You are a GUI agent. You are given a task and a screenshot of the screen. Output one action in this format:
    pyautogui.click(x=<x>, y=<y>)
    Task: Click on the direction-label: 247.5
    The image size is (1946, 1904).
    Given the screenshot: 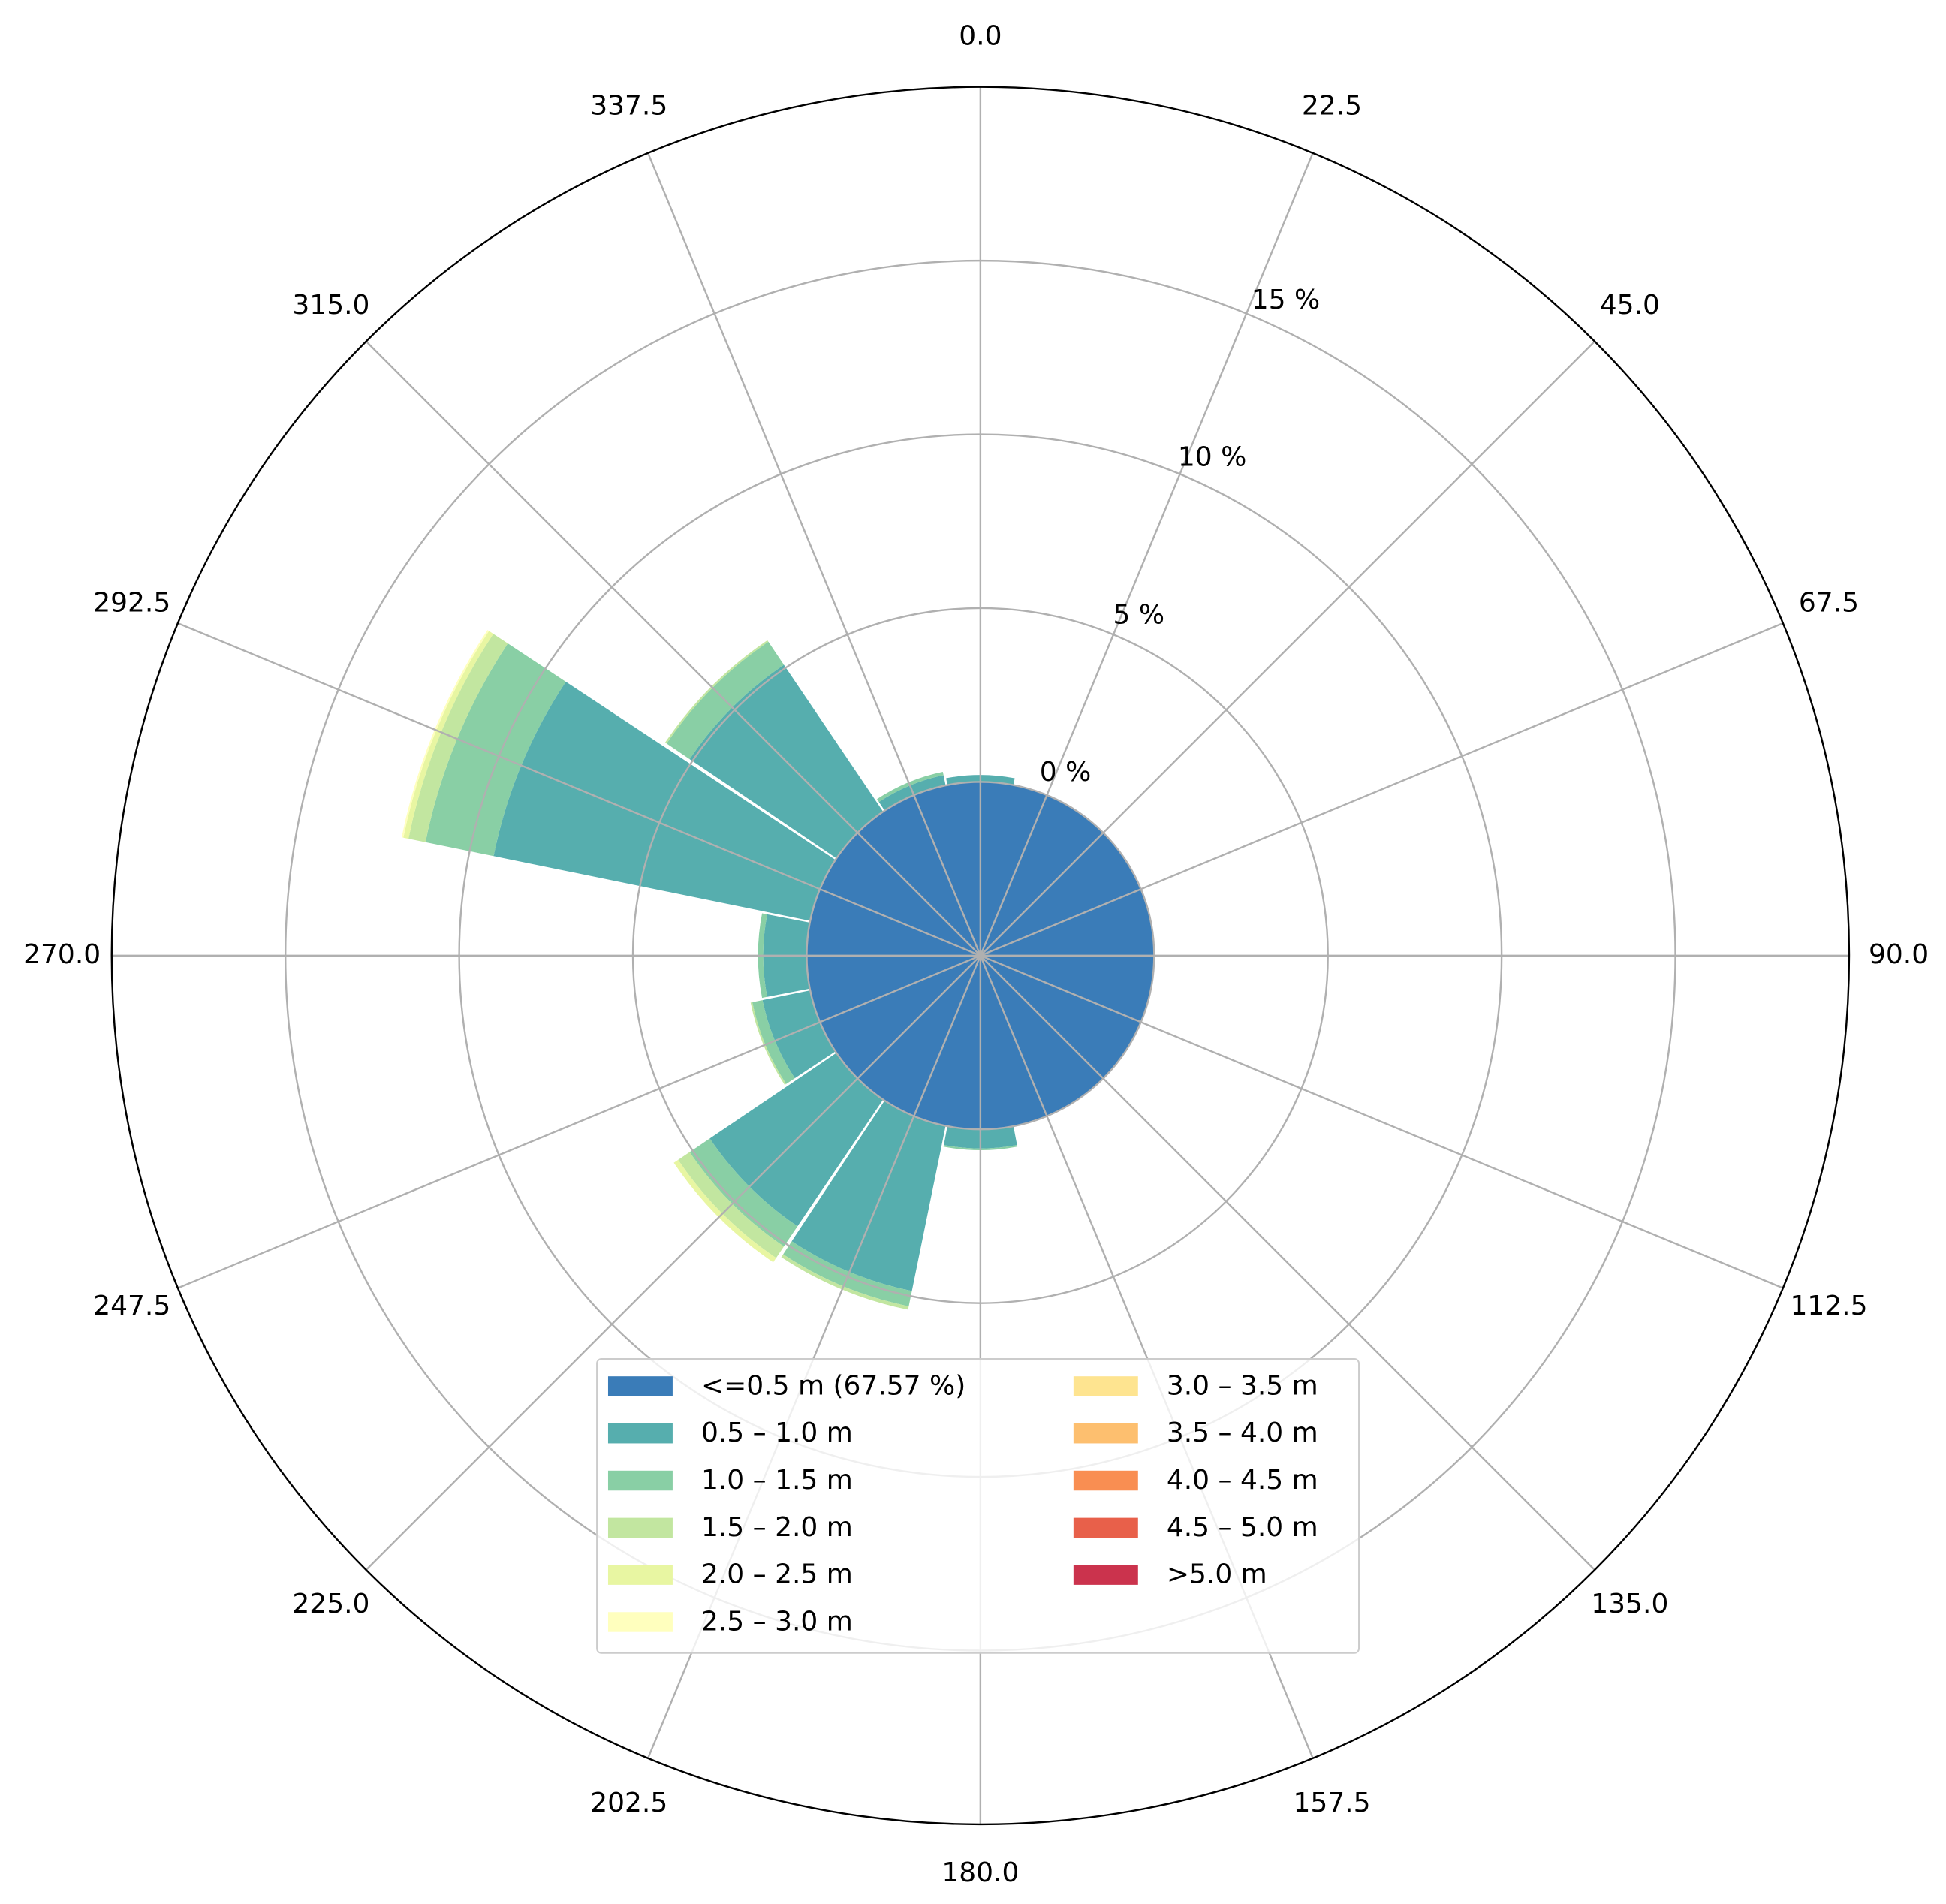 What is the action you would take?
    pyautogui.click(x=131, y=1306)
    